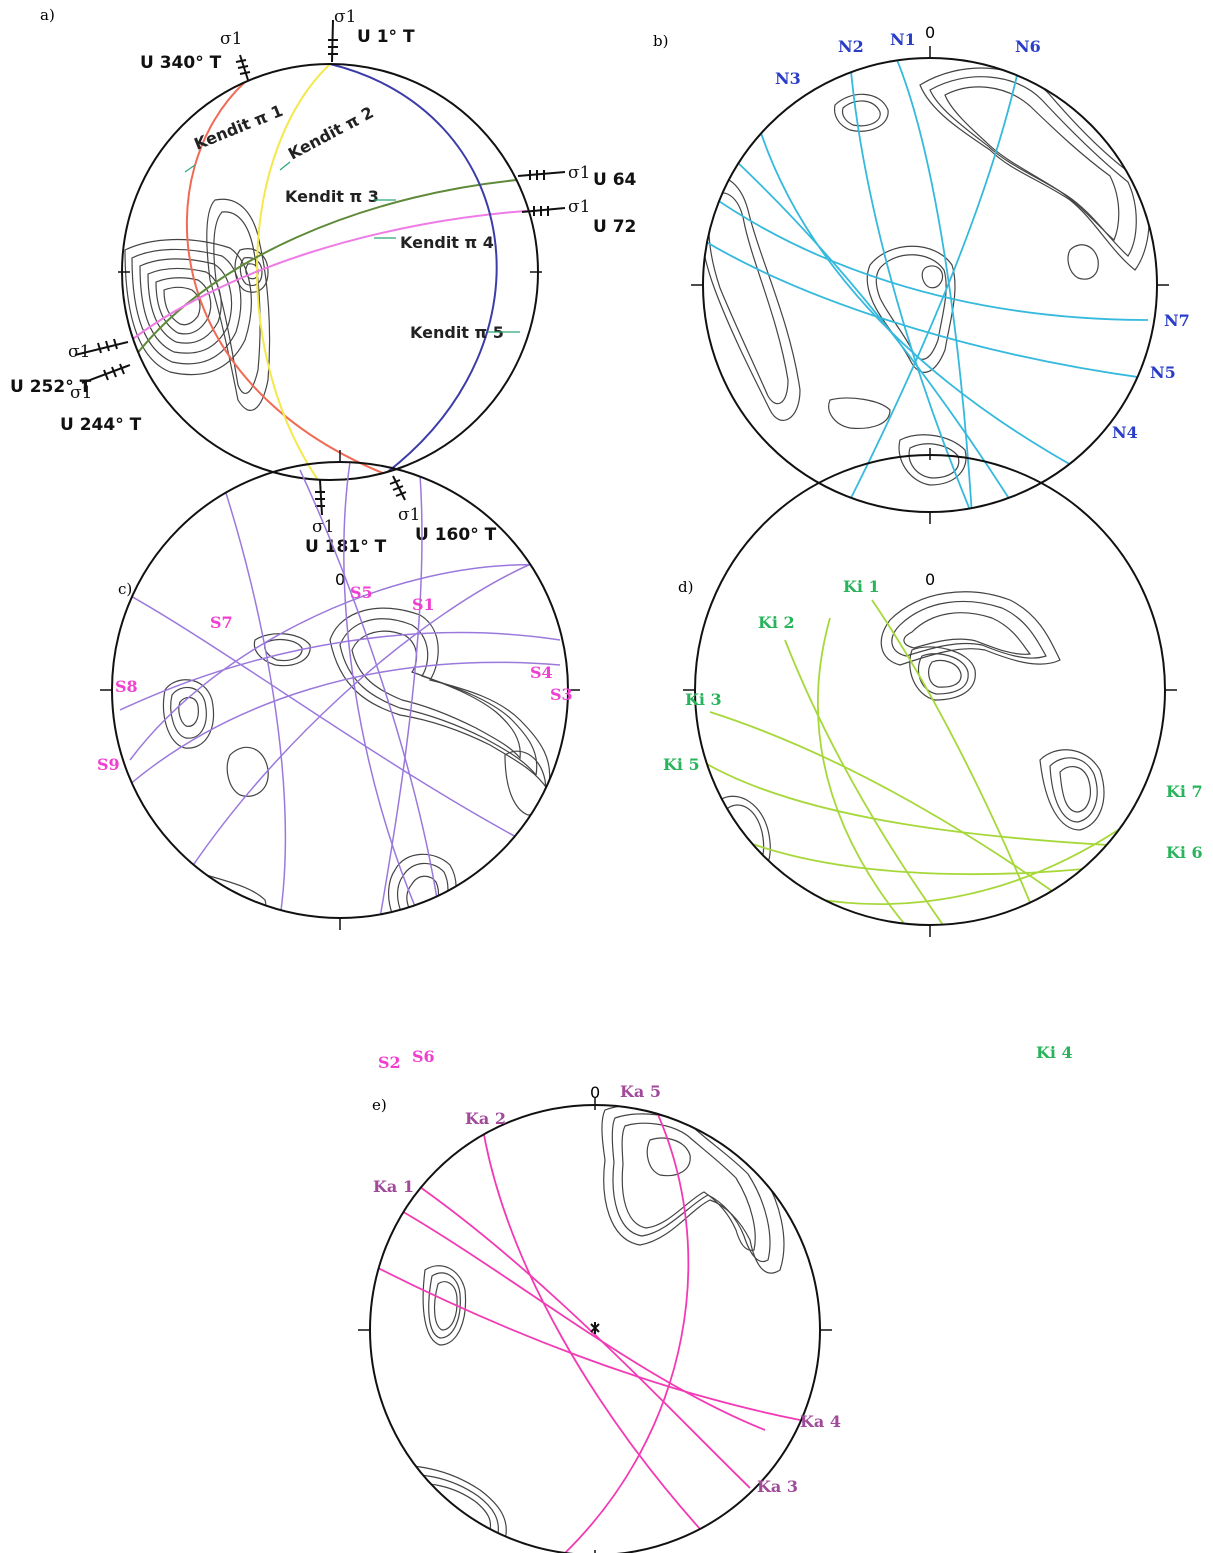 This screenshot has width=1213, height=1553. I want to click on plane-label-ka1: Ka 1, so click(393, 1186).